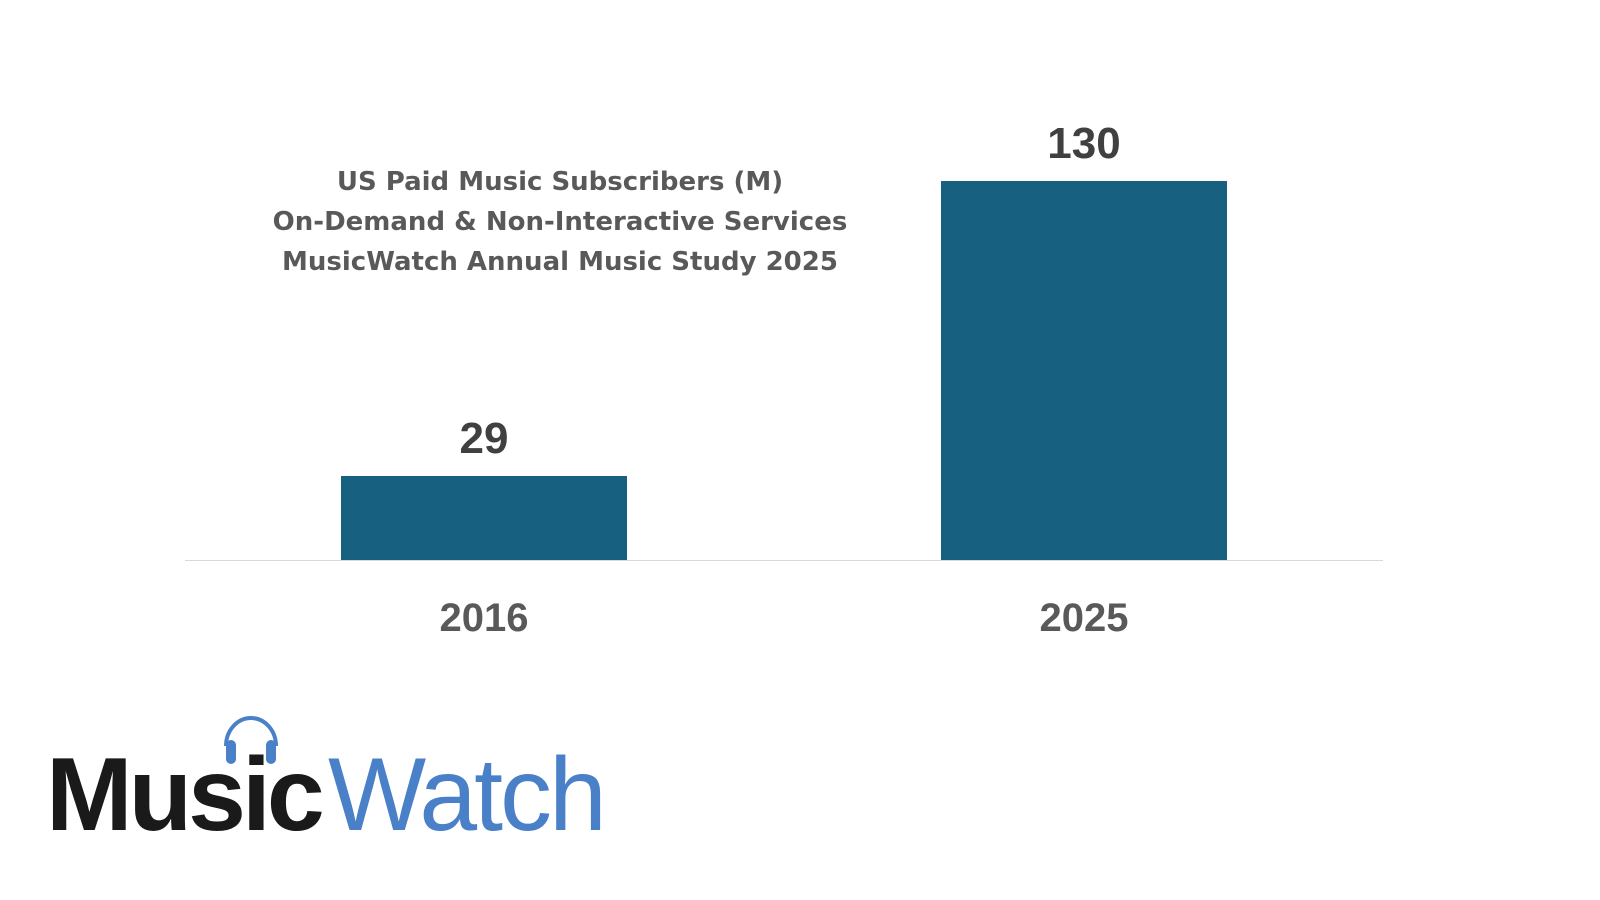  What do you see at coordinates (1084, 143) in the screenshot?
I see `data-label: 130` at bounding box center [1084, 143].